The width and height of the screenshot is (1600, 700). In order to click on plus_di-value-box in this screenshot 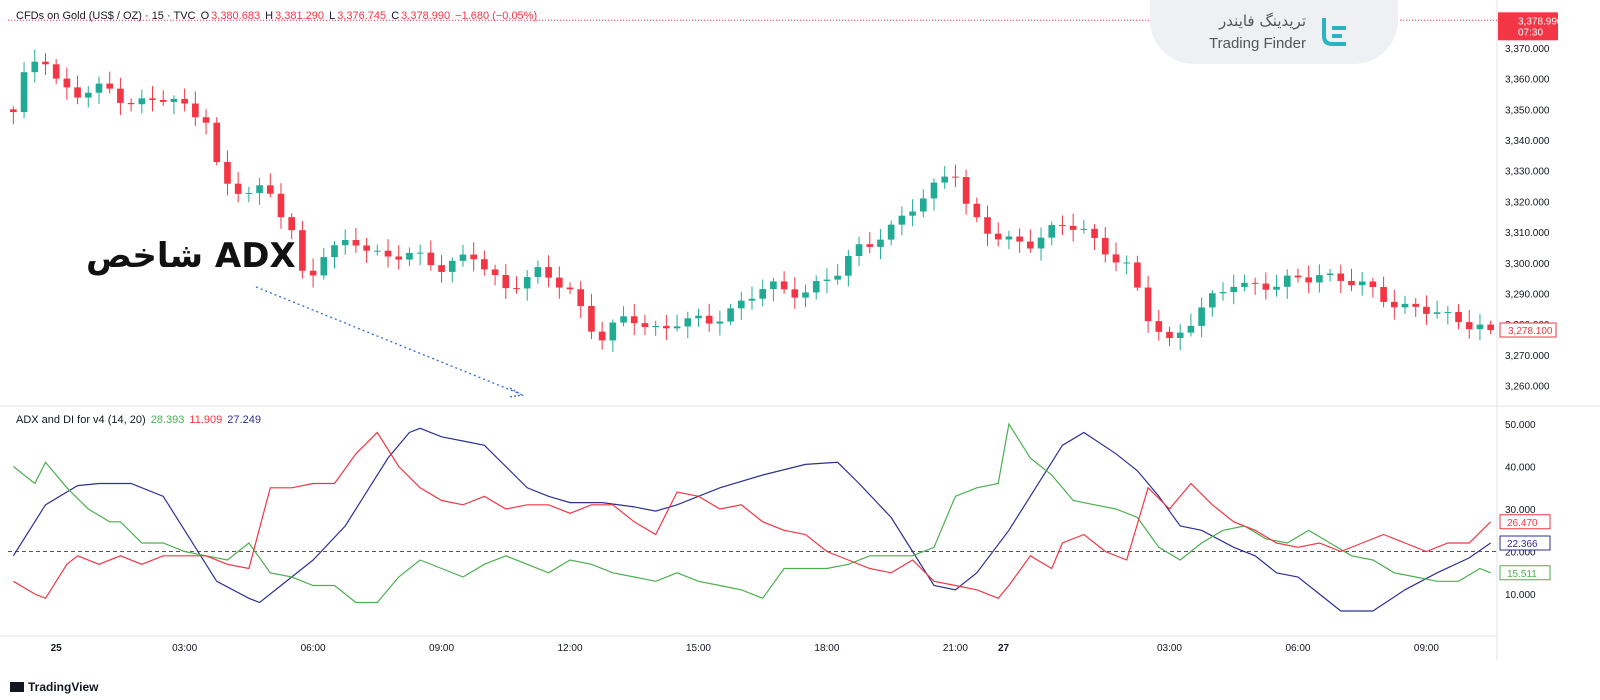, I will do `click(1525, 573)`.